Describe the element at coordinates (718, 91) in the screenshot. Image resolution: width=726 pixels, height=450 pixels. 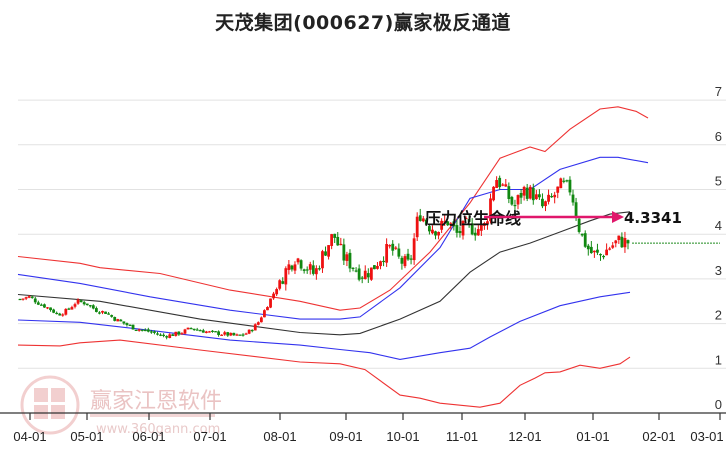
I see `y-tick-label: 7` at that location.